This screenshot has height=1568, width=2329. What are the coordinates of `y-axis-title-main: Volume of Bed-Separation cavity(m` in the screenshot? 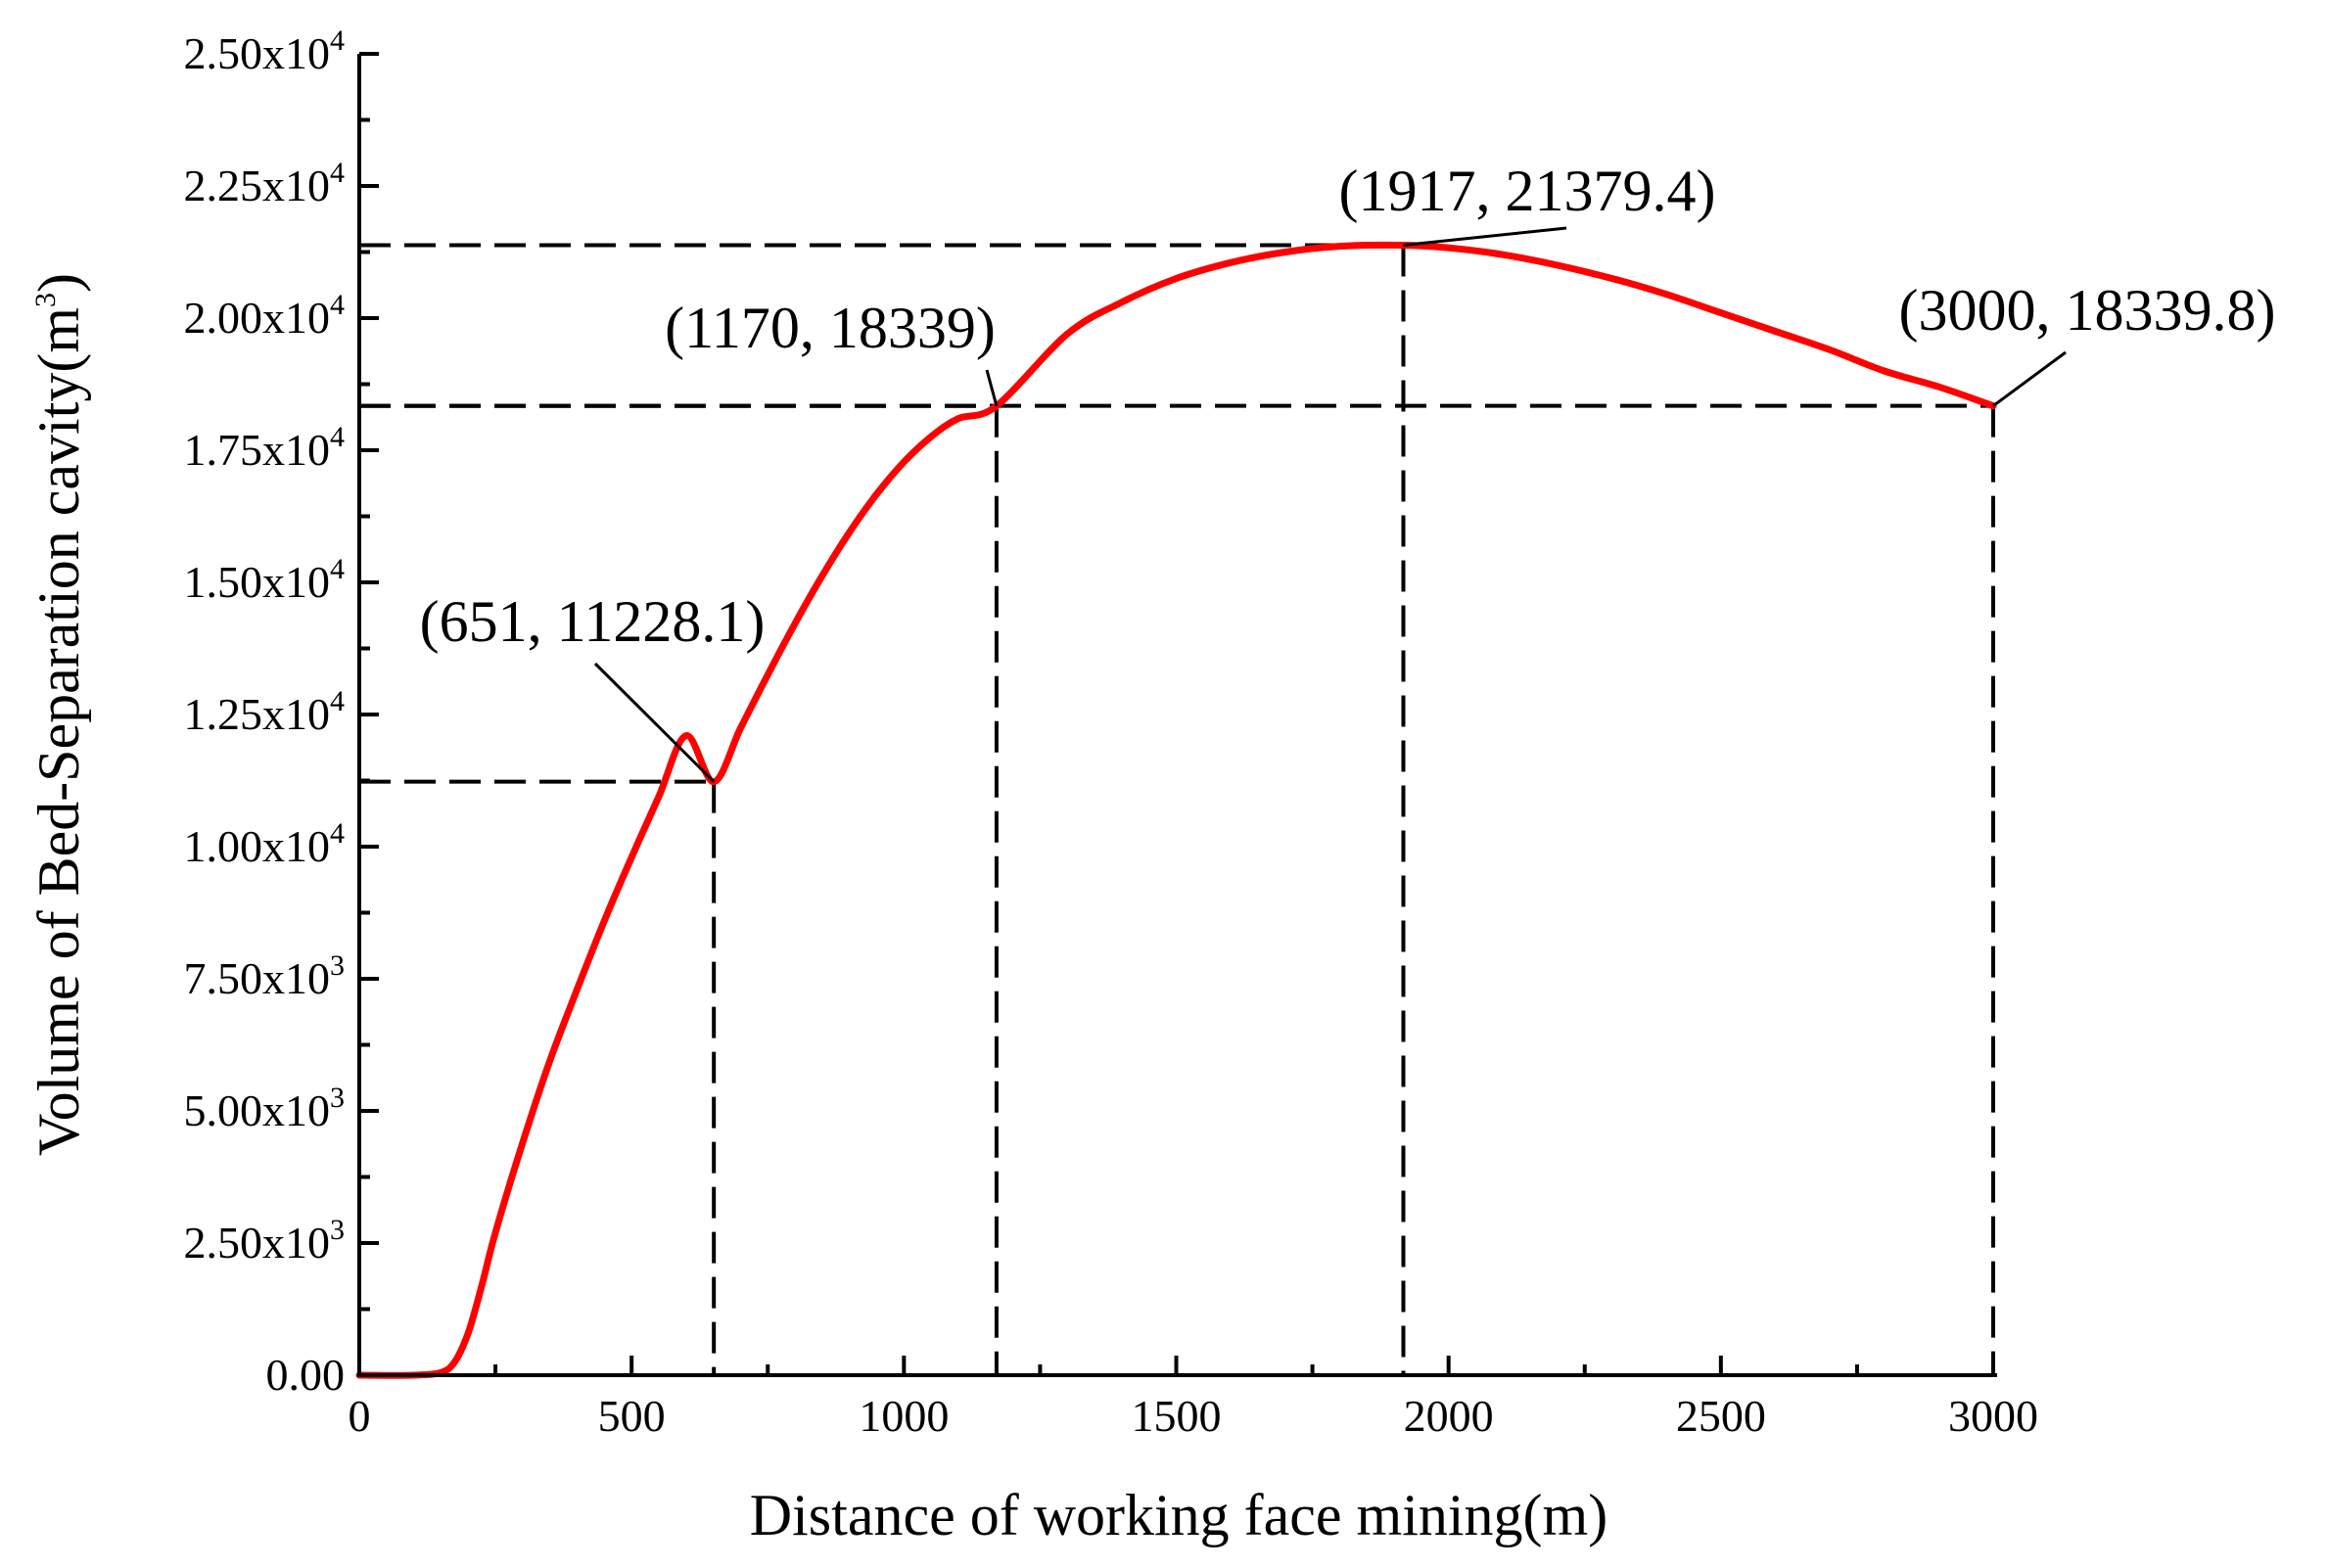 It's located at (58, 731).